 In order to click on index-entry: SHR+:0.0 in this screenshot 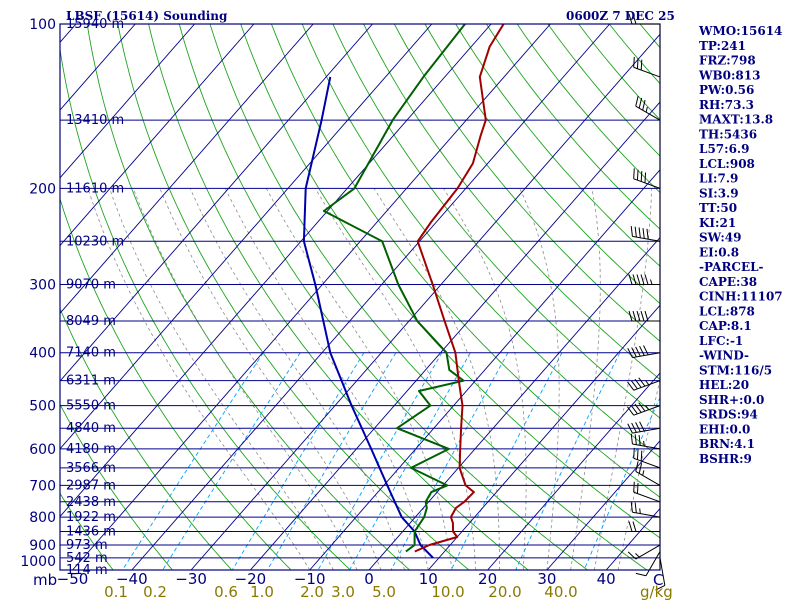, I will do `click(731, 400)`.